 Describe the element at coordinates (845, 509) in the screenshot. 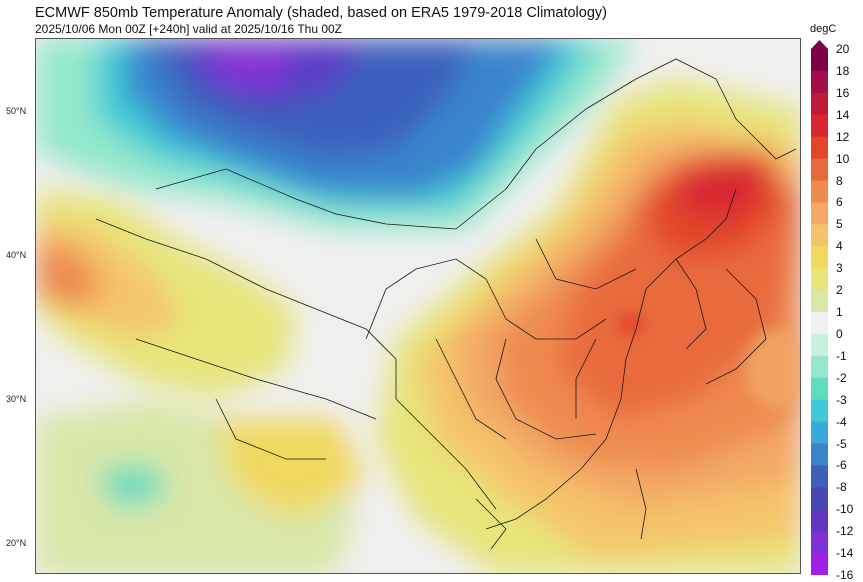

I see `colorbar-tick-label: -10` at that location.